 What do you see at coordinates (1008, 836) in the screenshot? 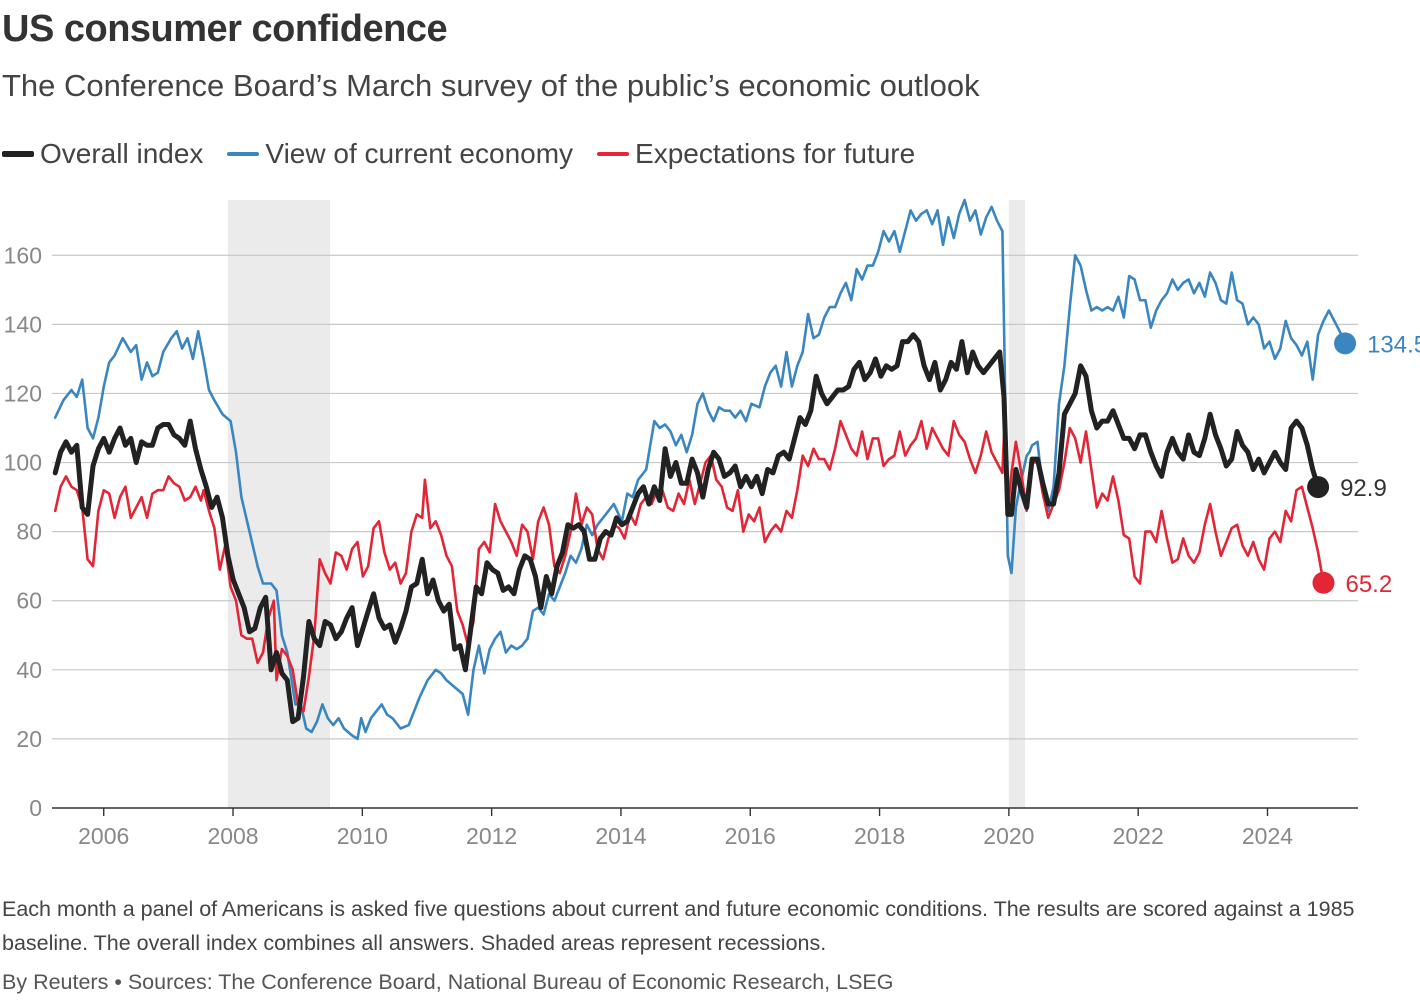
I see `x-tick-label-2020: 2020` at bounding box center [1008, 836].